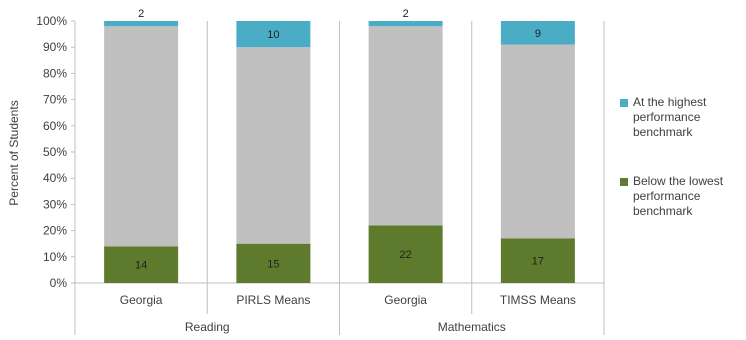 This screenshot has height=340, width=746. What do you see at coordinates (14, 152) in the screenshot?
I see `y-axis-title: Percent of Students` at bounding box center [14, 152].